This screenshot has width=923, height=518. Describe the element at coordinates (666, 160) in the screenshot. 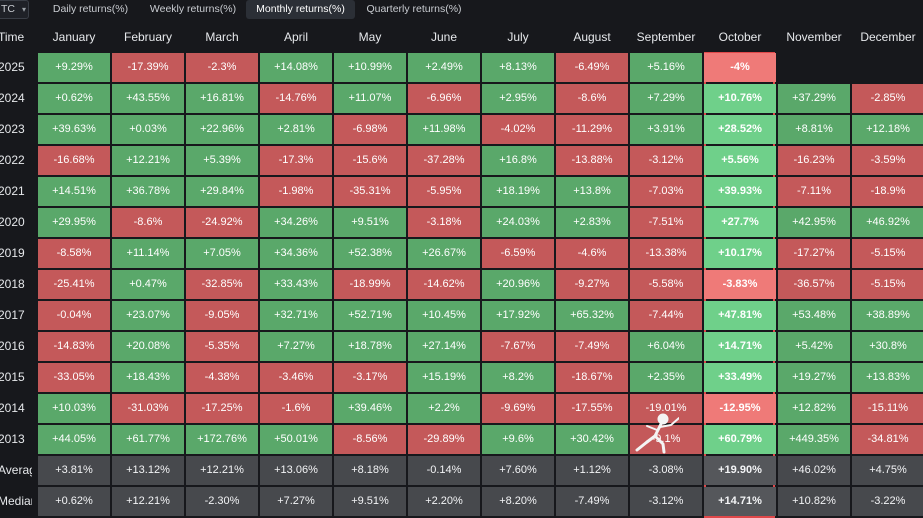

I see `return-cell-2022-september: -3.12%` at that location.